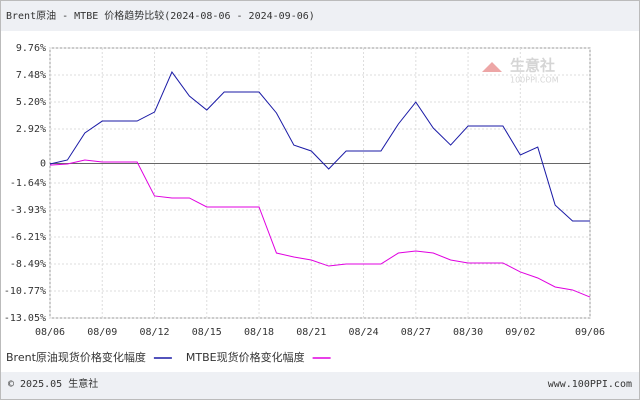 The image size is (640, 400). I want to click on y-tick-label: -13.05%, so click(25, 318).